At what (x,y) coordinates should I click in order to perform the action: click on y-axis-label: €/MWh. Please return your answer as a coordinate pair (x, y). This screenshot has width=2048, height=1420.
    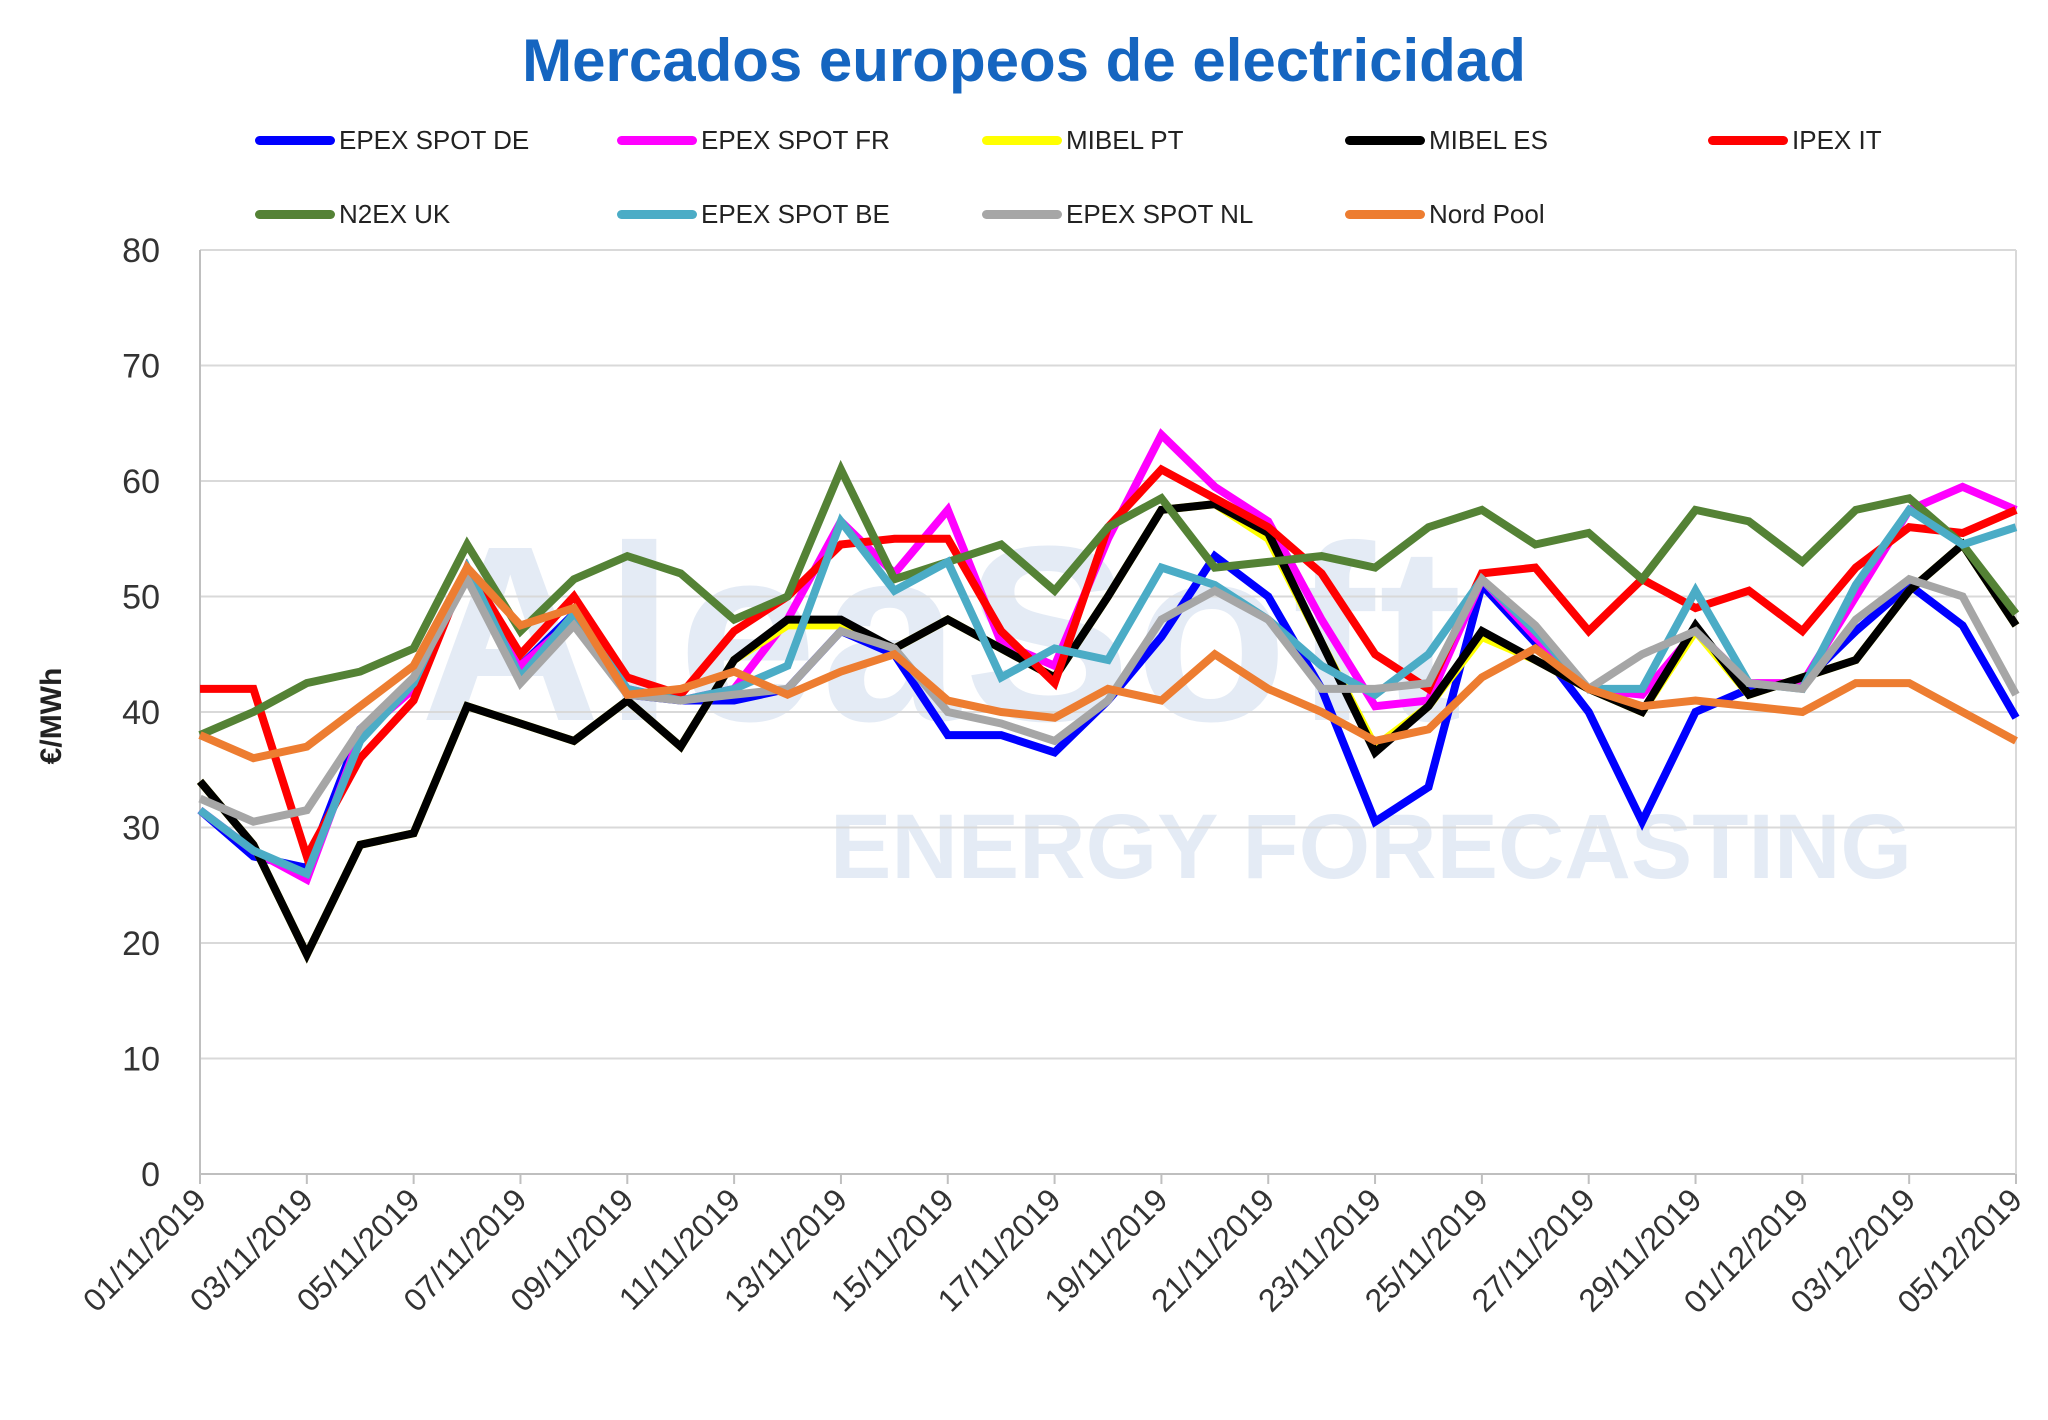
    Looking at the image, I should click on (51, 716).